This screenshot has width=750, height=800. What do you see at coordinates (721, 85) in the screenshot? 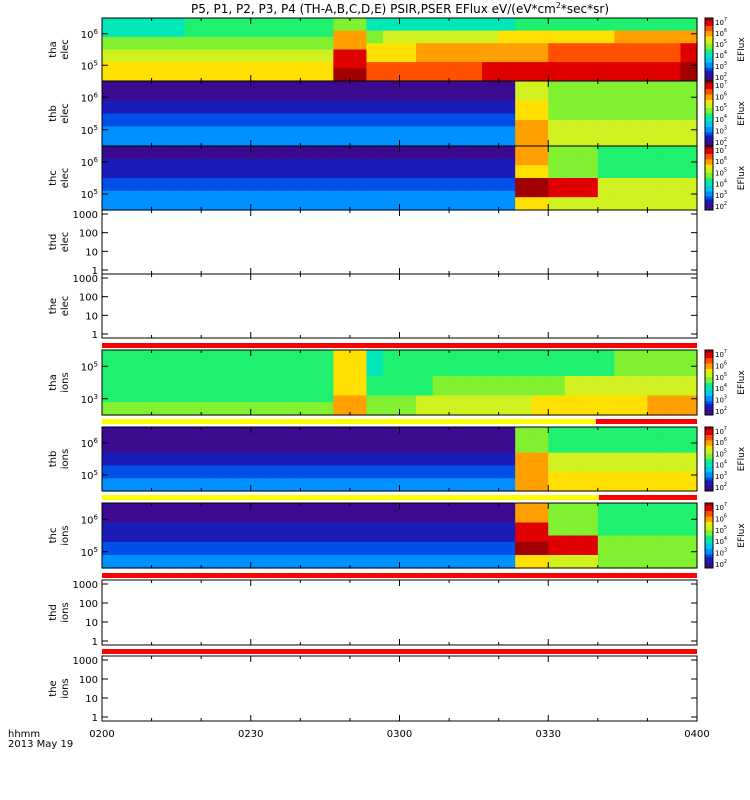
I see `colorbar-tick-label: 10⁷` at bounding box center [721, 85].